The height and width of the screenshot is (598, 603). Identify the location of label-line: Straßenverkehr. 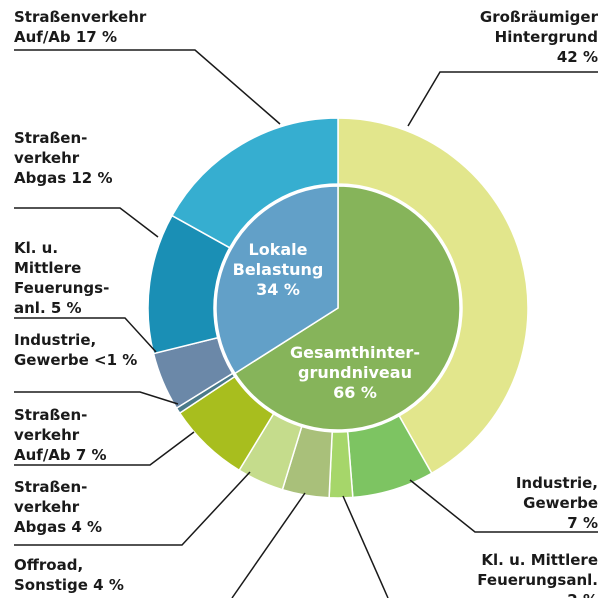
(80, 17).